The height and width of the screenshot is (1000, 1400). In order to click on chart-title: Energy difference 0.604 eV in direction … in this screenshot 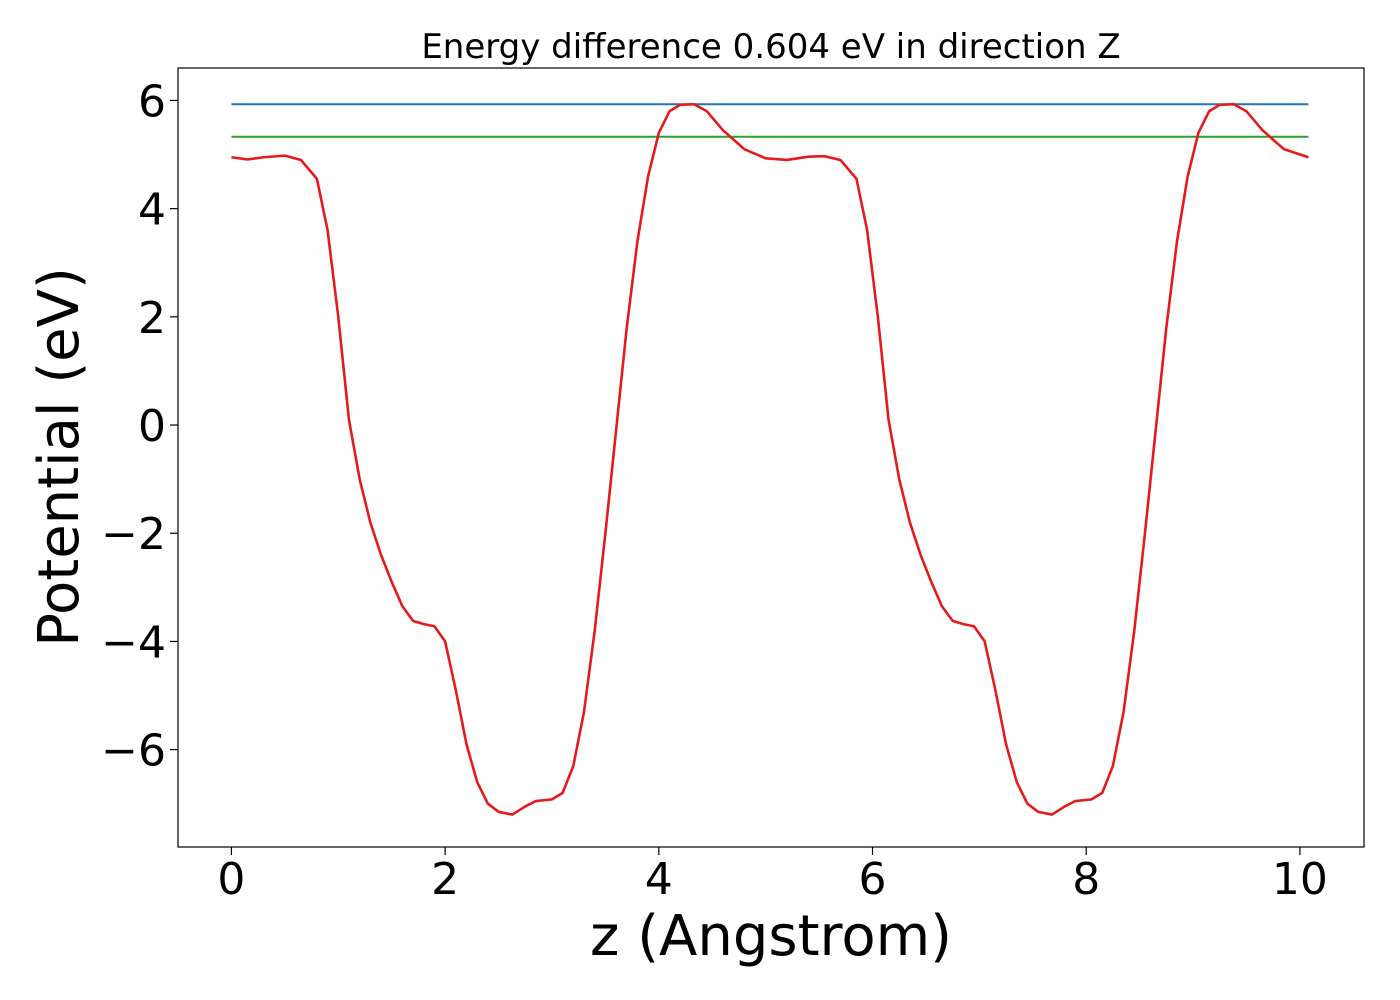, I will do `click(770, 47)`.